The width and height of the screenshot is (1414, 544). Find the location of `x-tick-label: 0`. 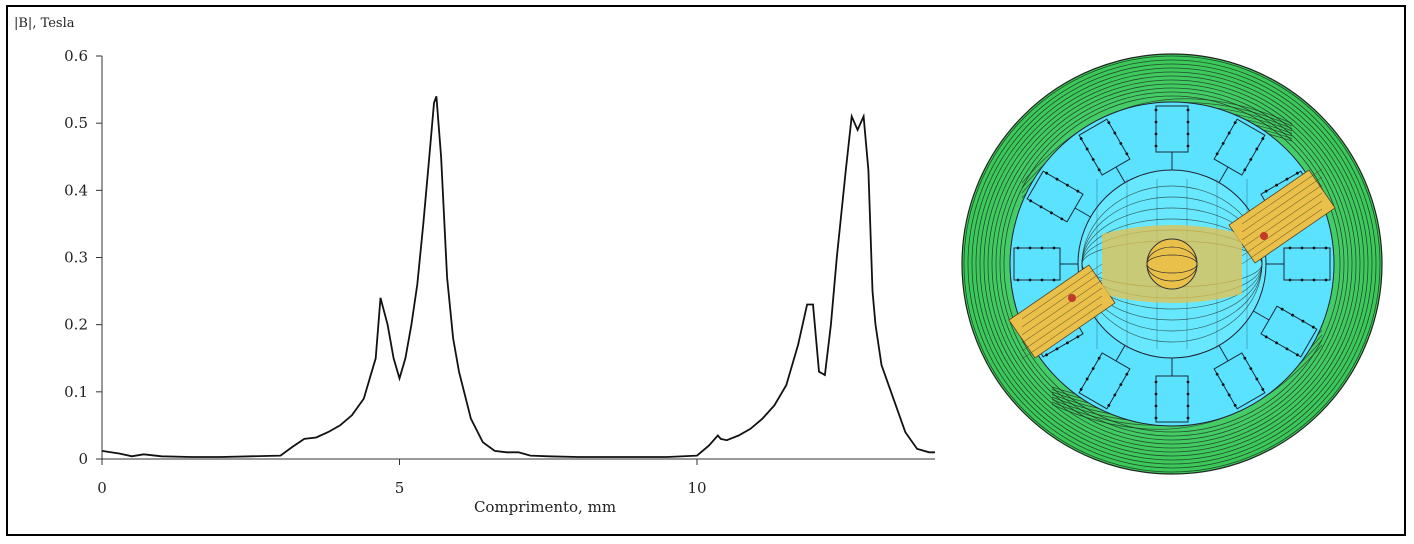

x-tick-label: 0 is located at coordinates (102, 488).